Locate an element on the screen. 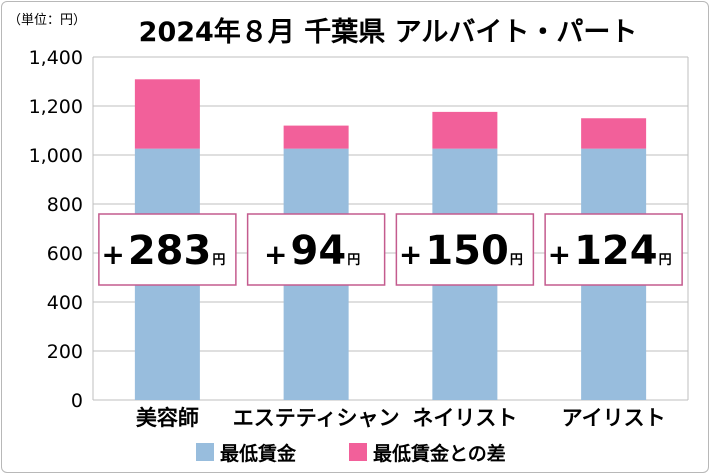 This screenshot has height=476, width=712. legend: 最低賃金 最低賃金との差 is located at coordinates (351, 453).